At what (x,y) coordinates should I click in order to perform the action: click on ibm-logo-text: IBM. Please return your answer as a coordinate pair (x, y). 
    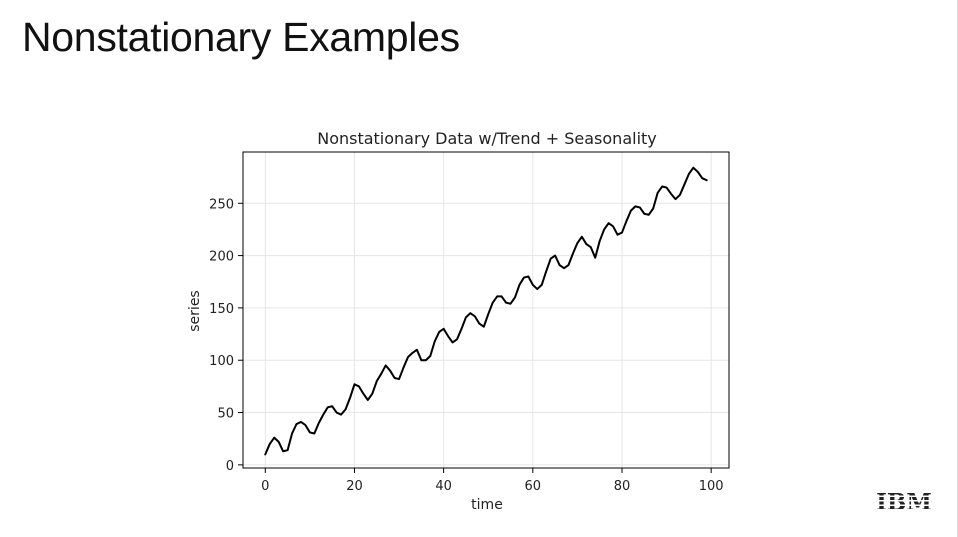
    Looking at the image, I should click on (904, 501).